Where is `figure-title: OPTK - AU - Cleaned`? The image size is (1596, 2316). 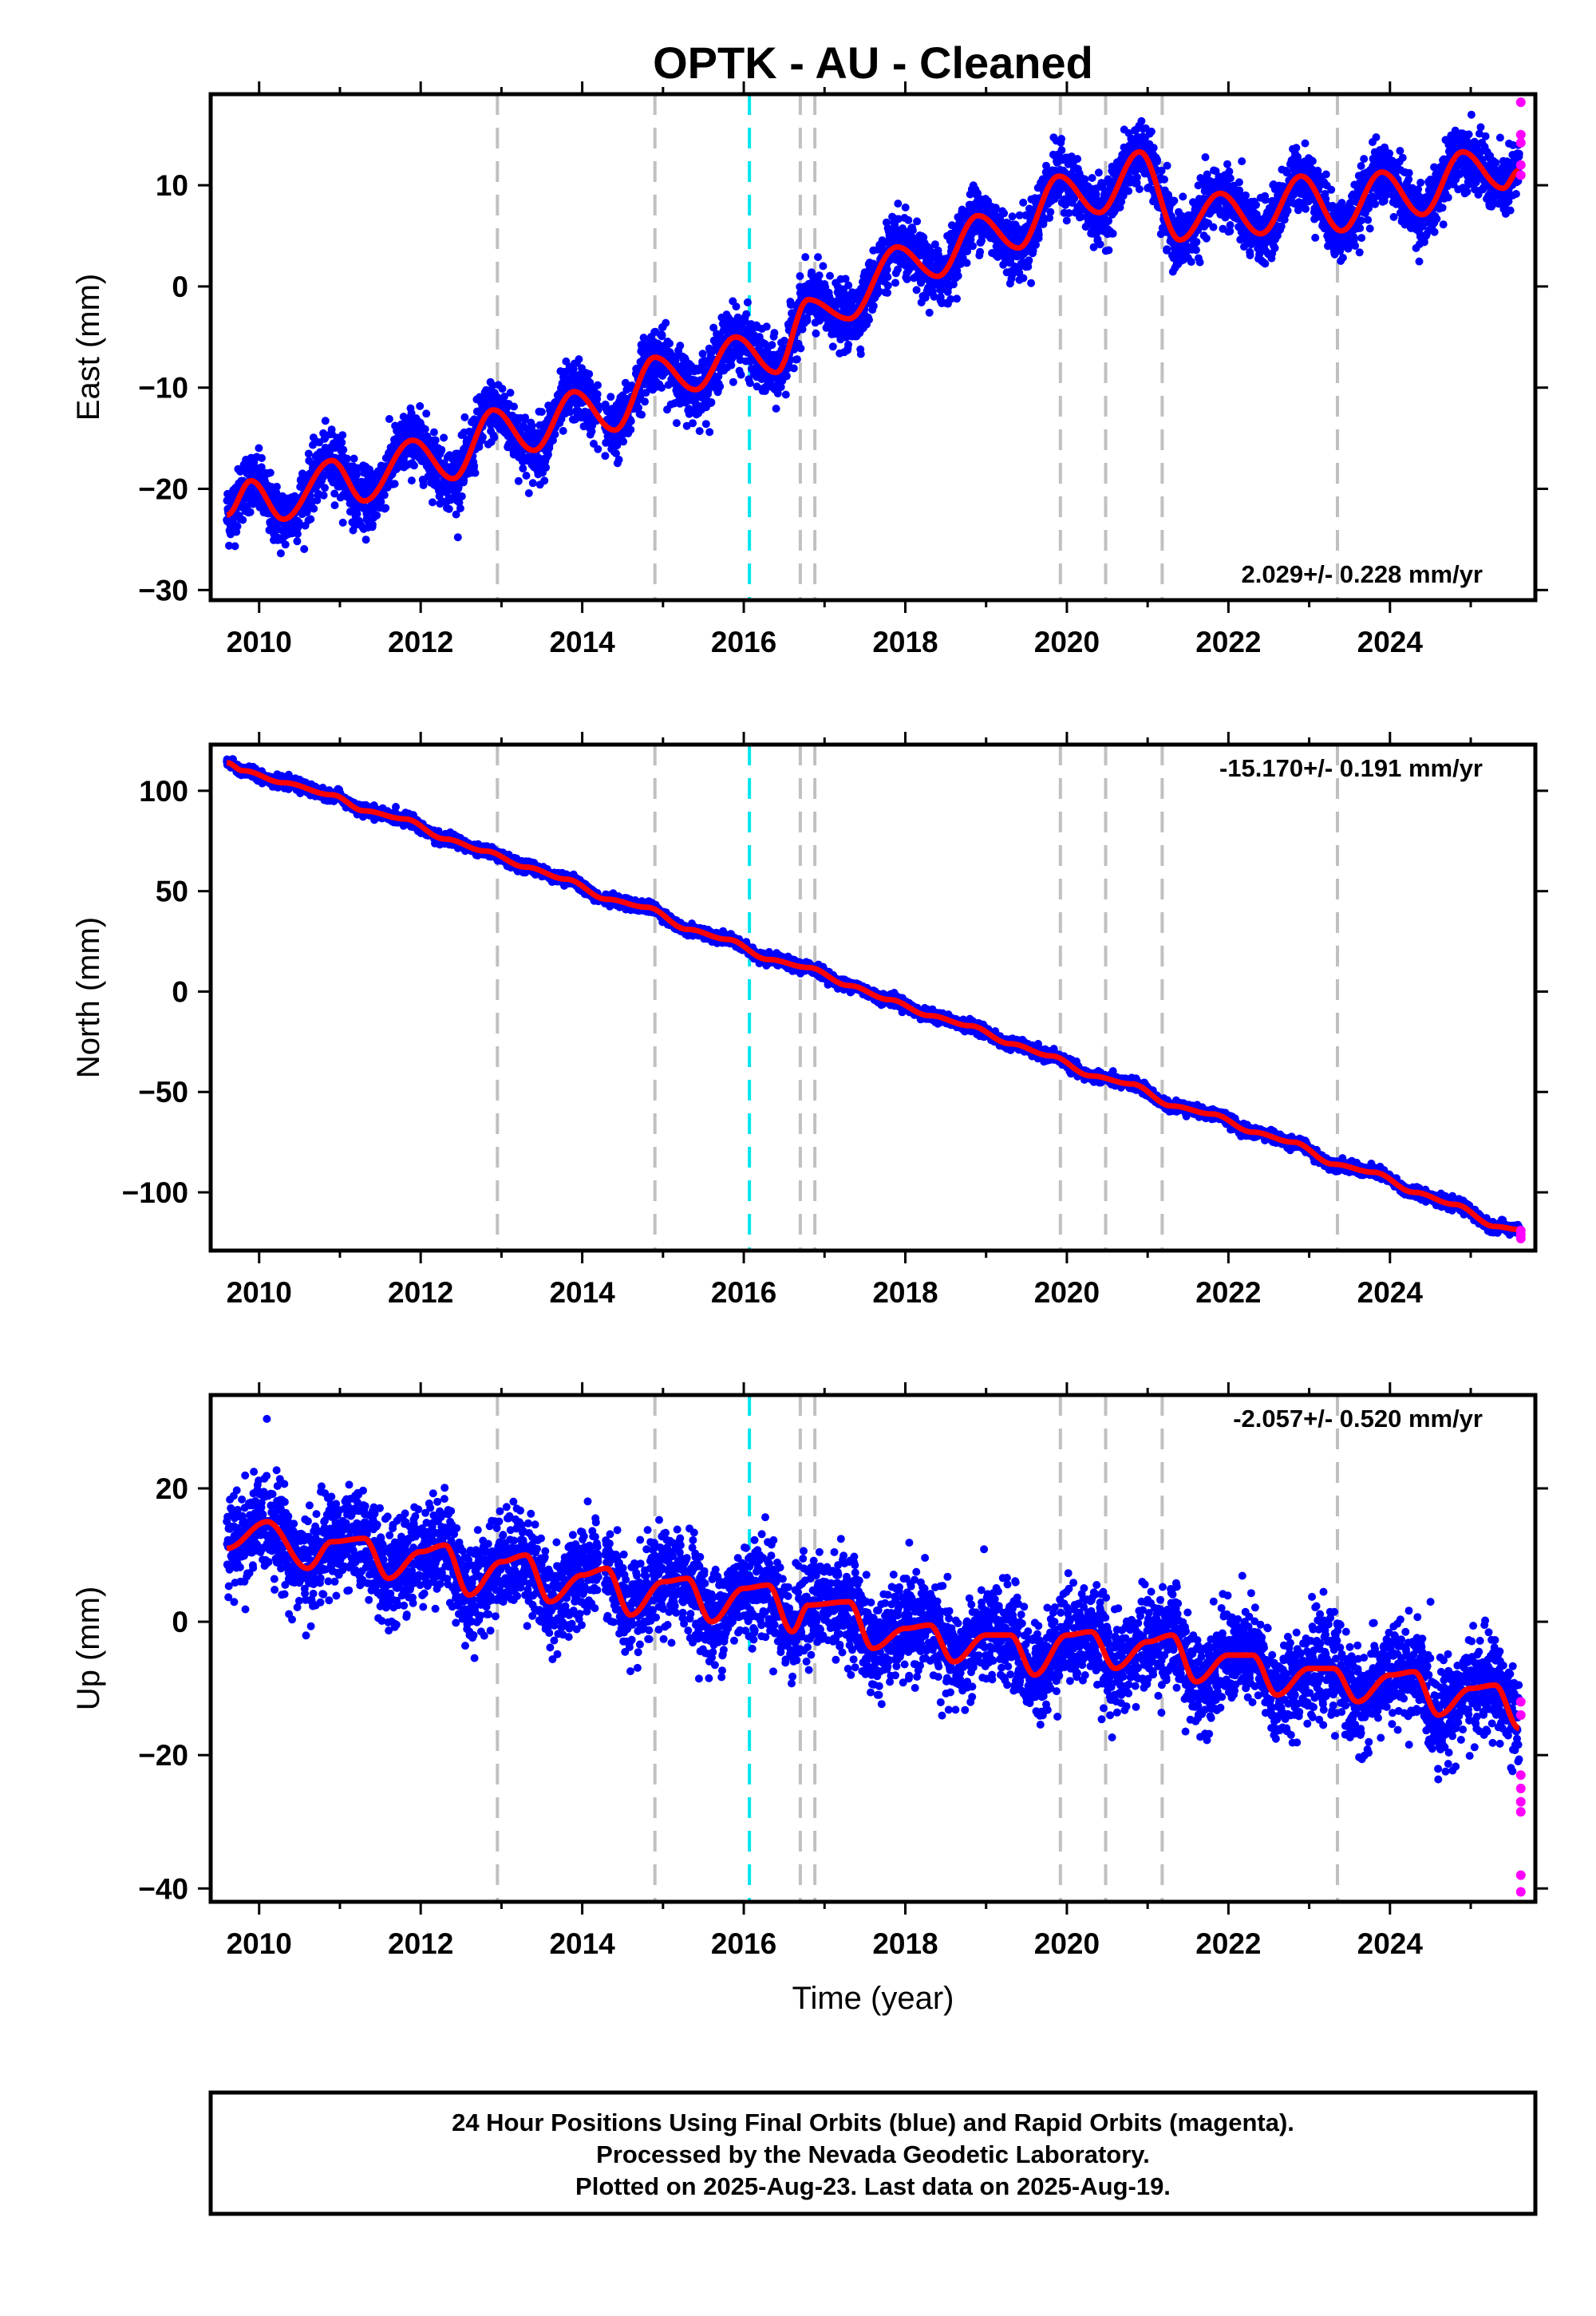
figure-title: OPTK - AU - Cleaned is located at coordinates (873, 63).